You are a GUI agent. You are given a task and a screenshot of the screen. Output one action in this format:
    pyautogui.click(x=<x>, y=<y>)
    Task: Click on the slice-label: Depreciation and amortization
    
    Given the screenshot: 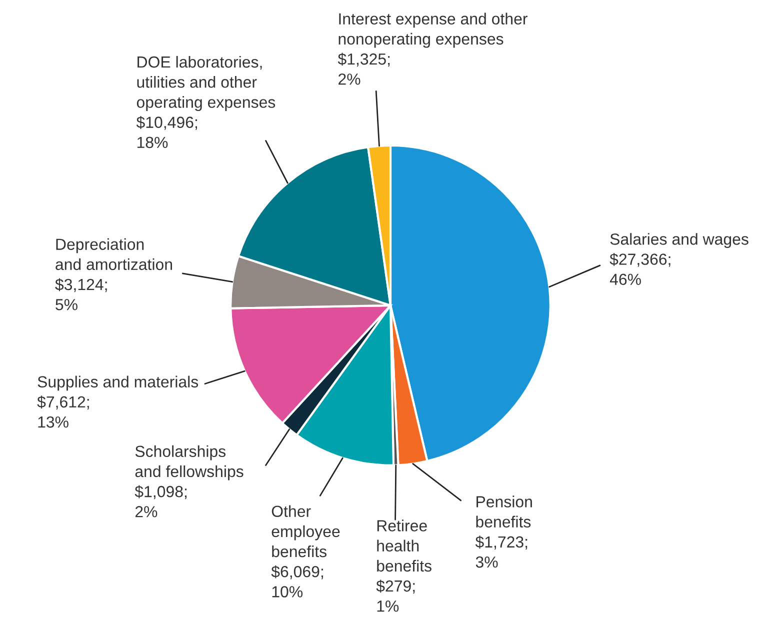 What is the action you would take?
    pyautogui.click(x=114, y=254)
    